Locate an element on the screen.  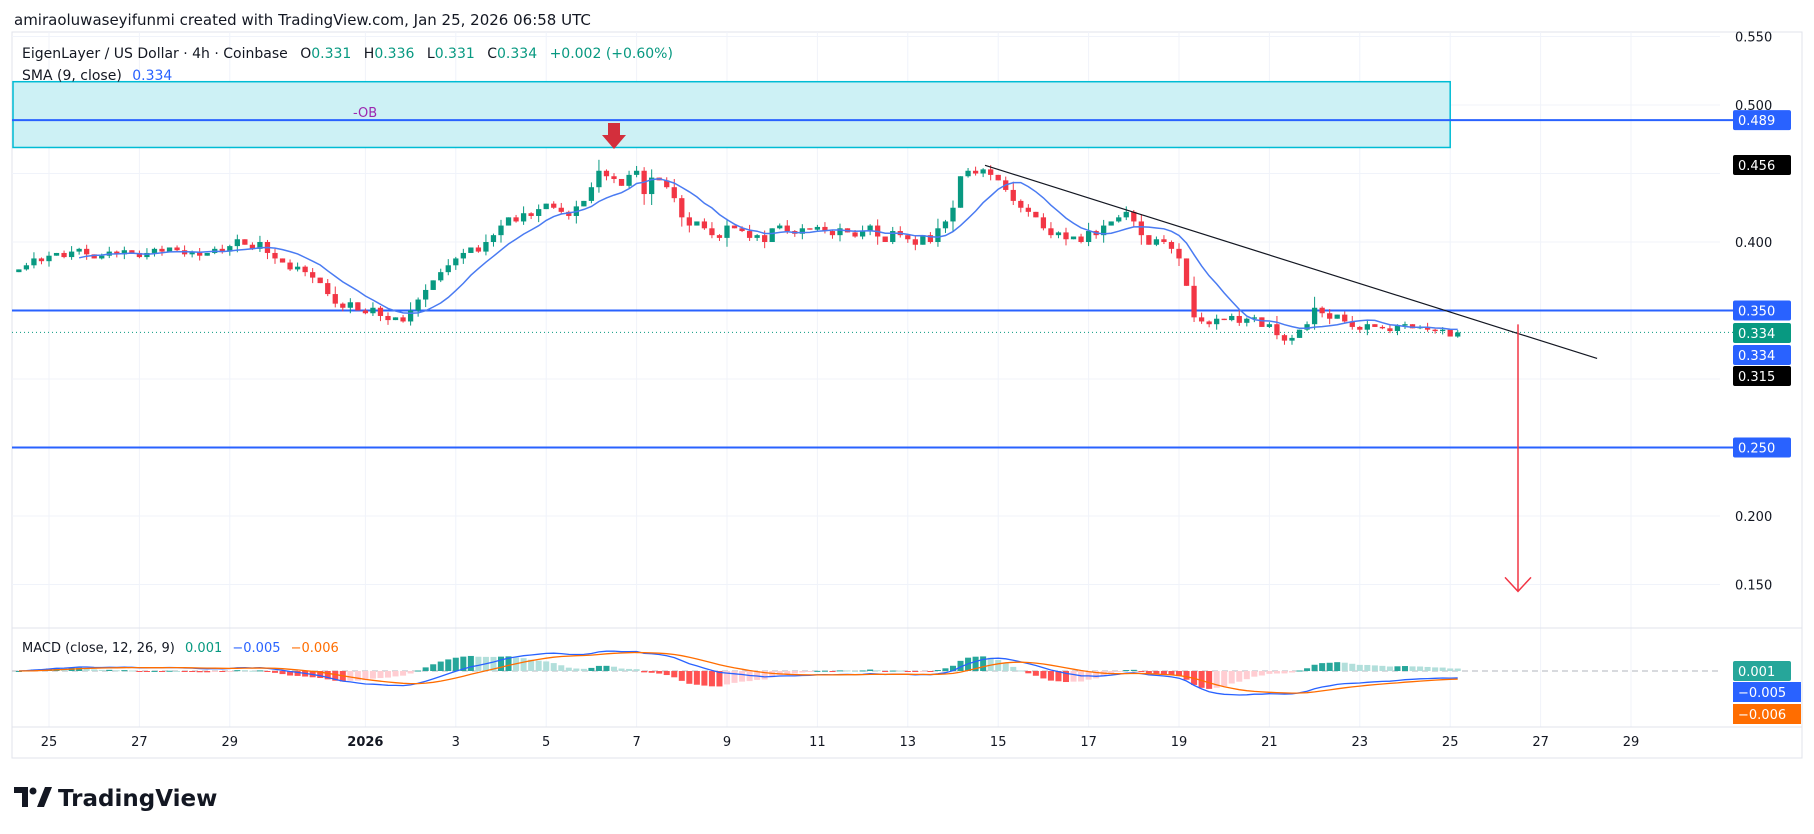
macd-histogram-label-bg is located at coordinates (1762, 671).